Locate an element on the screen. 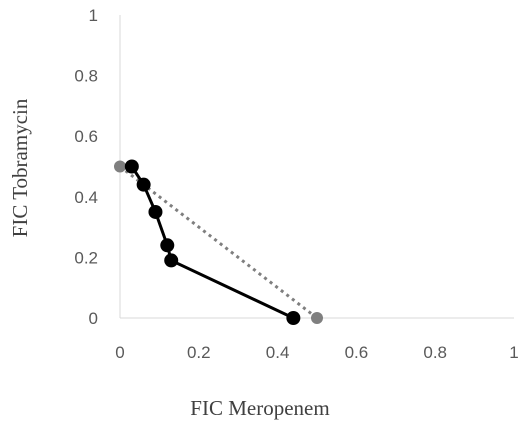 Image resolution: width=523 pixels, height=432 pixels. x-tick-label: 0.6 is located at coordinates (357, 352).